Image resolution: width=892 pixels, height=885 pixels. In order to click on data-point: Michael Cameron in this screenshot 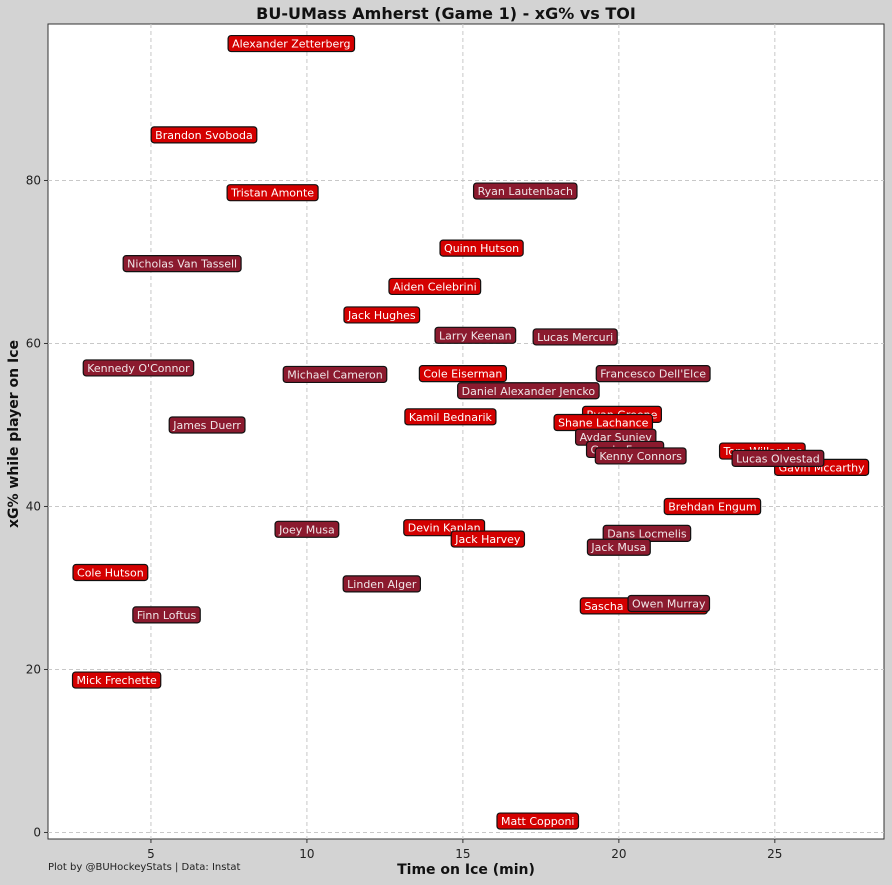, I will do `click(335, 374)`.